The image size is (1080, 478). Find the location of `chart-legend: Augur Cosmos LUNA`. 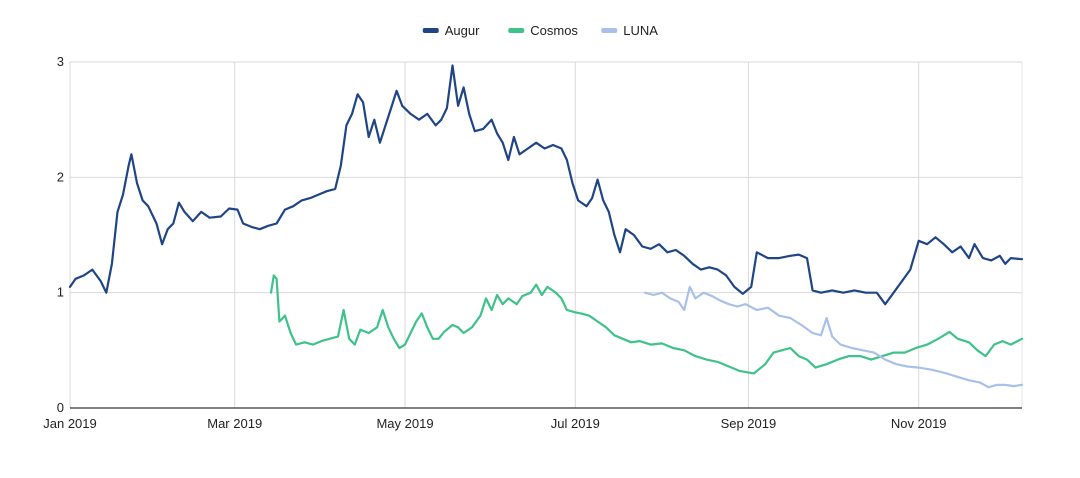

chart-legend: Augur Cosmos LUNA is located at coordinates (540, 30).